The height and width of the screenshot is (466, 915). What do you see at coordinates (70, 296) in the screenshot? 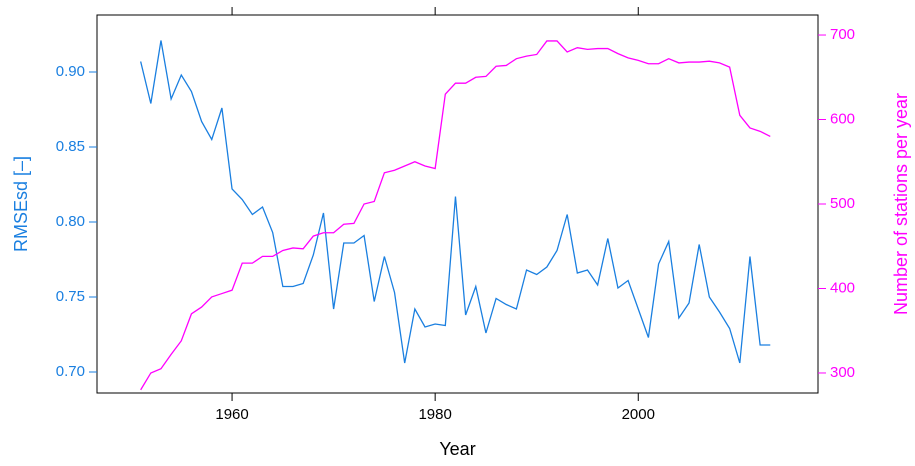
I see `y-tick-label: 0.75` at bounding box center [70, 296].